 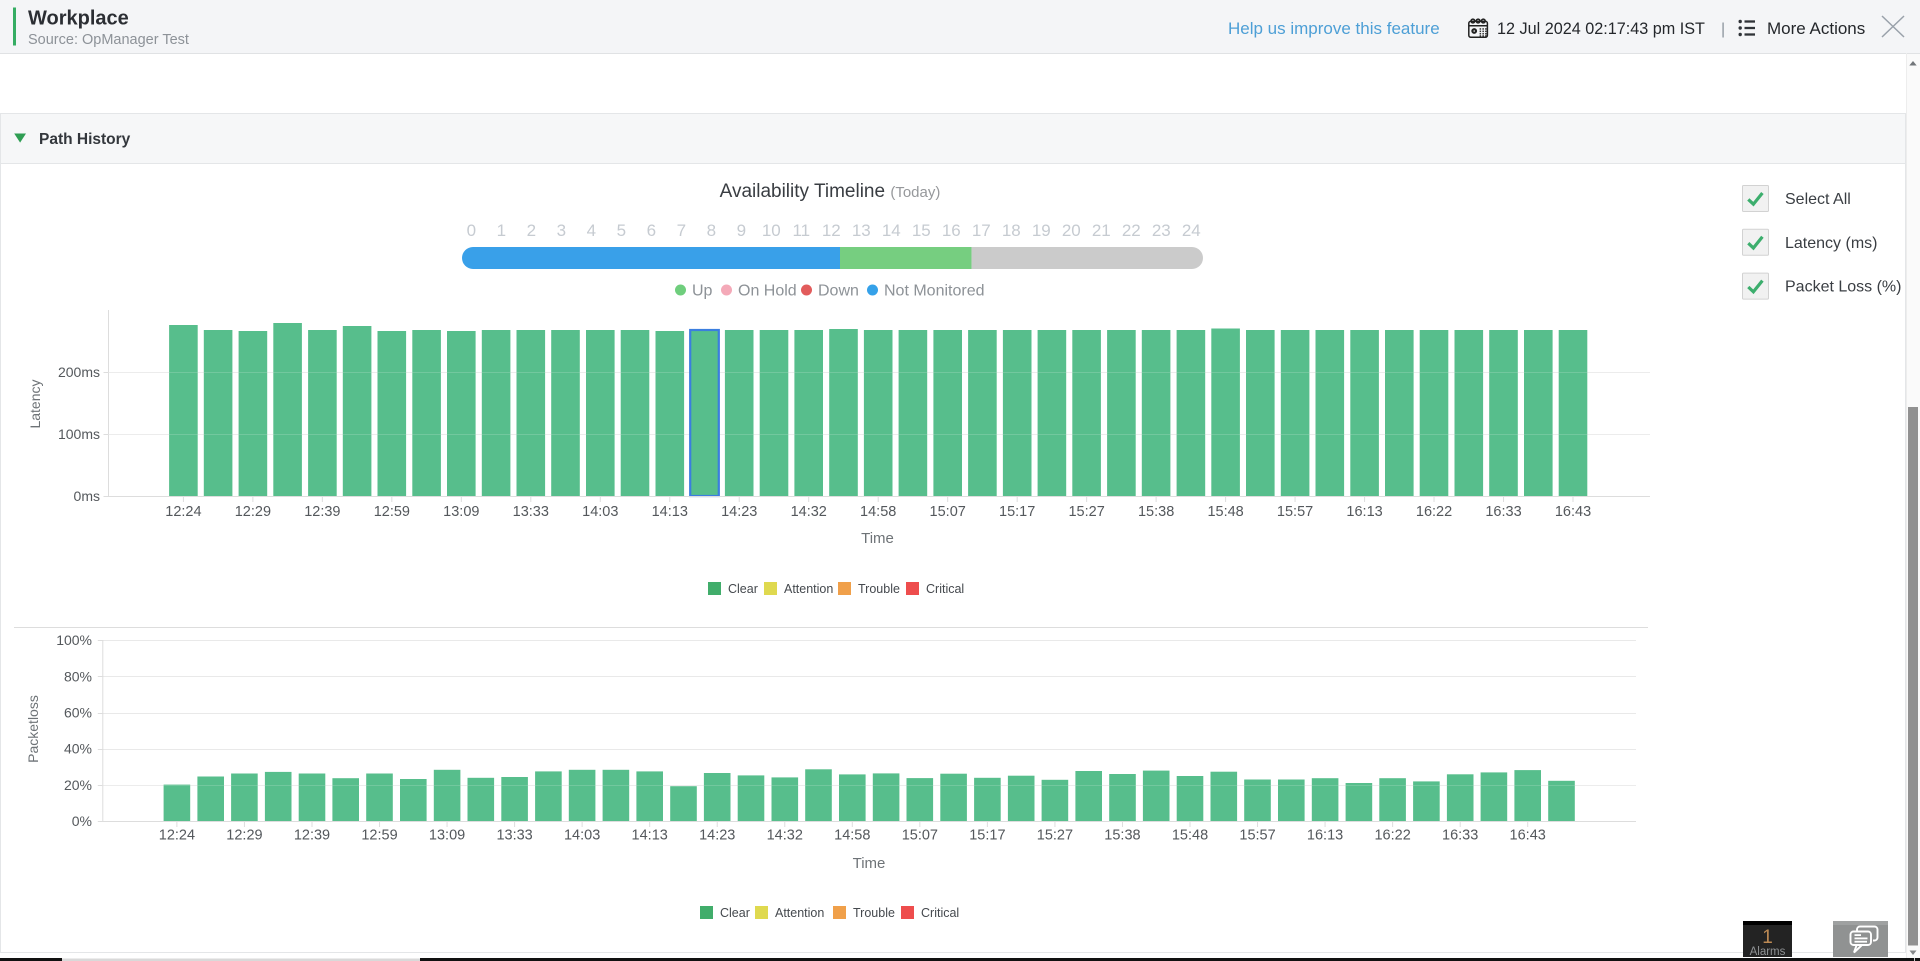 What do you see at coordinates (531, 230) in the screenshot?
I see `svg-text: 2` at bounding box center [531, 230].